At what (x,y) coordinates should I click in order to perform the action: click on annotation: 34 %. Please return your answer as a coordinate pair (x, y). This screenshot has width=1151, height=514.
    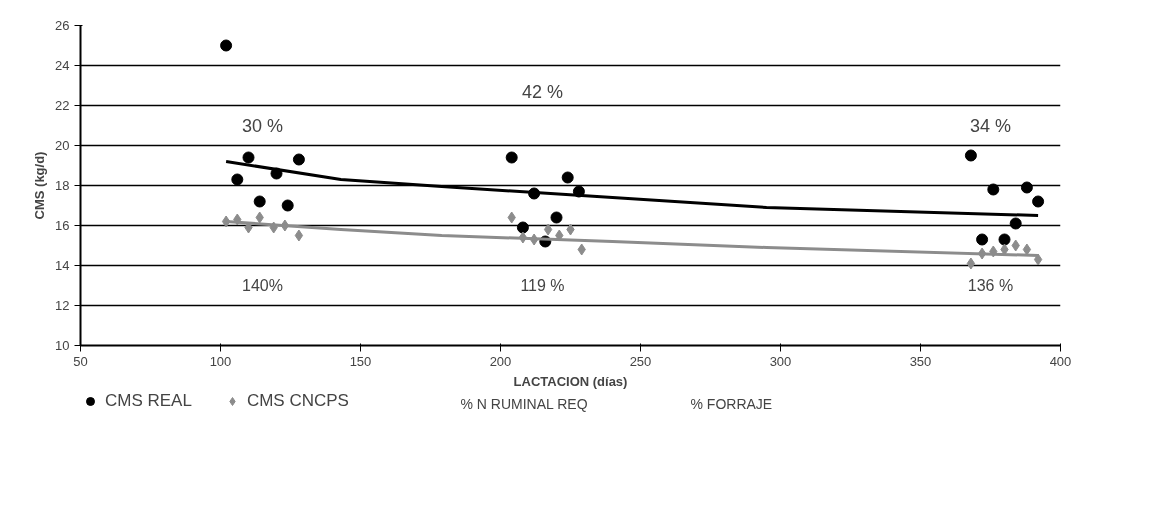
    Looking at the image, I should click on (990, 125).